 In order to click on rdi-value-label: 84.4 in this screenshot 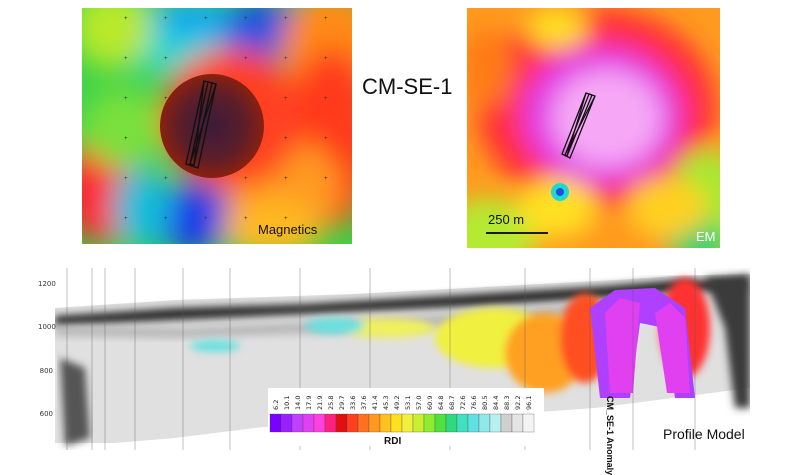, I will do `click(496, 402)`.